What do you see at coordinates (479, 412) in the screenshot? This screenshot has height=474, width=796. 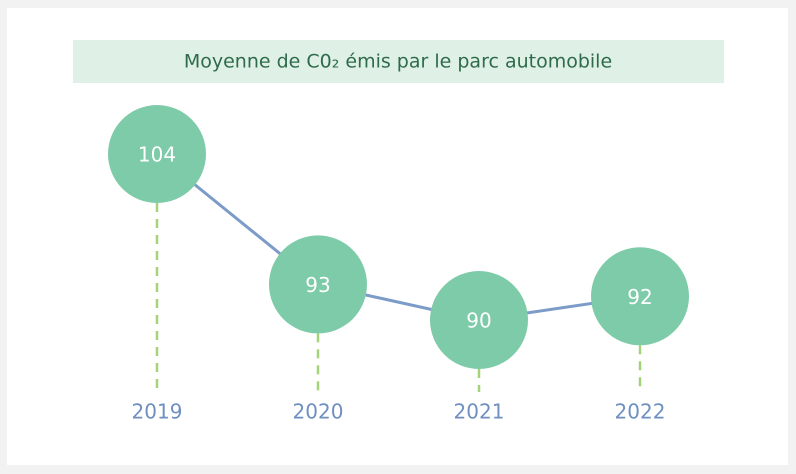 I see `x-tick-label: 2021` at bounding box center [479, 412].